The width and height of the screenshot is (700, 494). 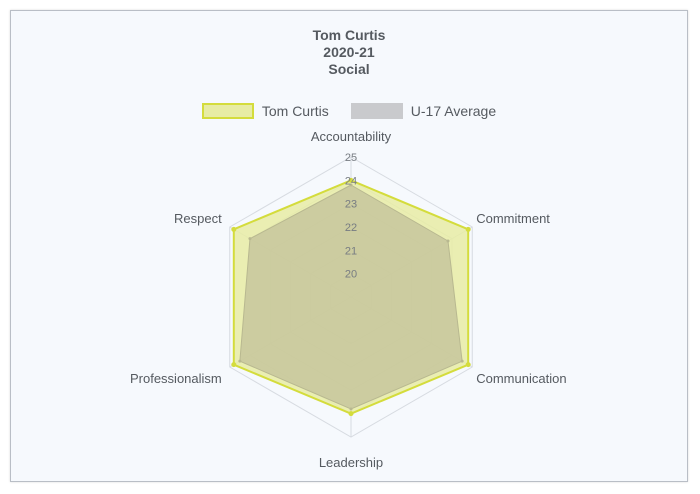 I want to click on legend-swatch-tom-curtis, so click(x=227, y=111).